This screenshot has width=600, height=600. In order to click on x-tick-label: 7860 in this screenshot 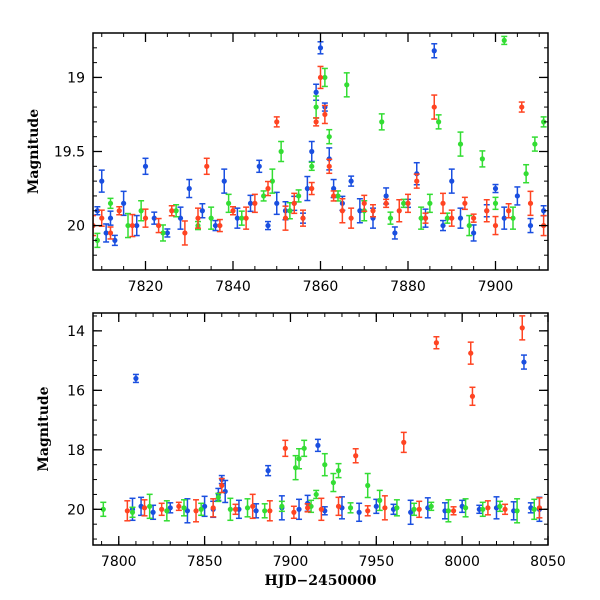, I will do `click(321, 287)`.